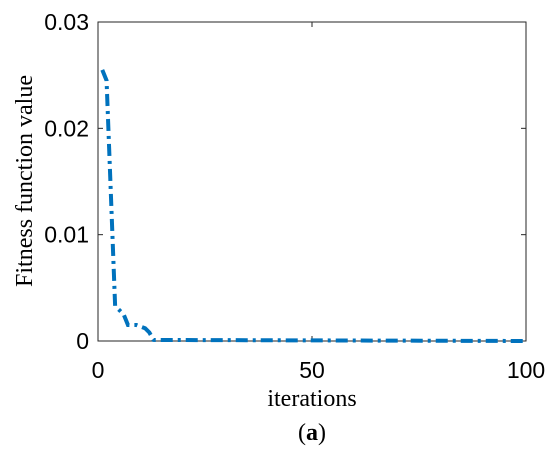  I want to click on x-axis-label: iterations, so click(311, 399).